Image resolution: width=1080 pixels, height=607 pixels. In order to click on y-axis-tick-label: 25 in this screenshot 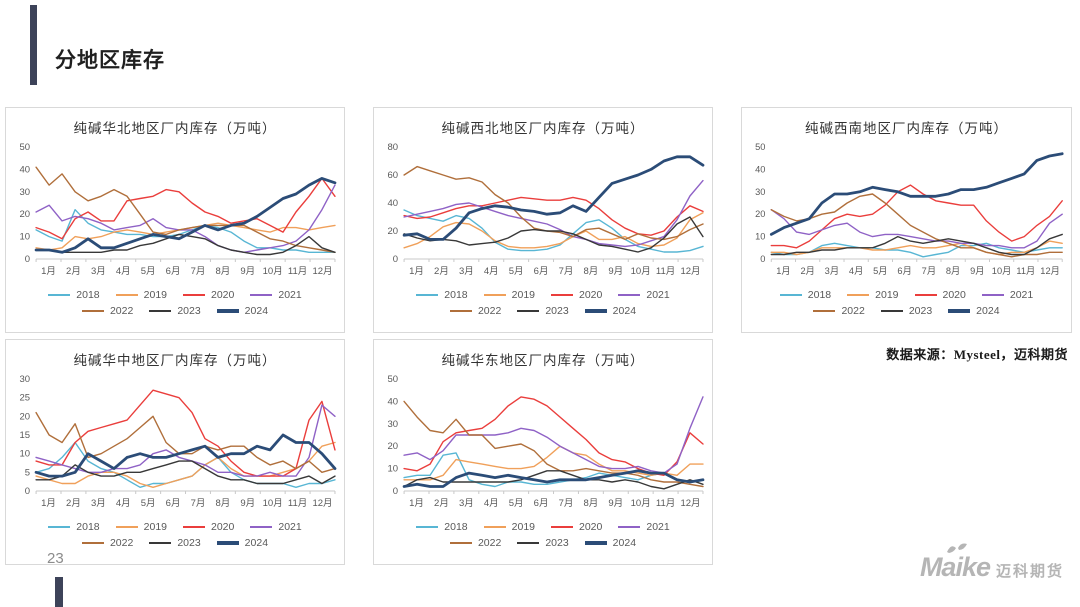, I will do `click(24, 398)`.